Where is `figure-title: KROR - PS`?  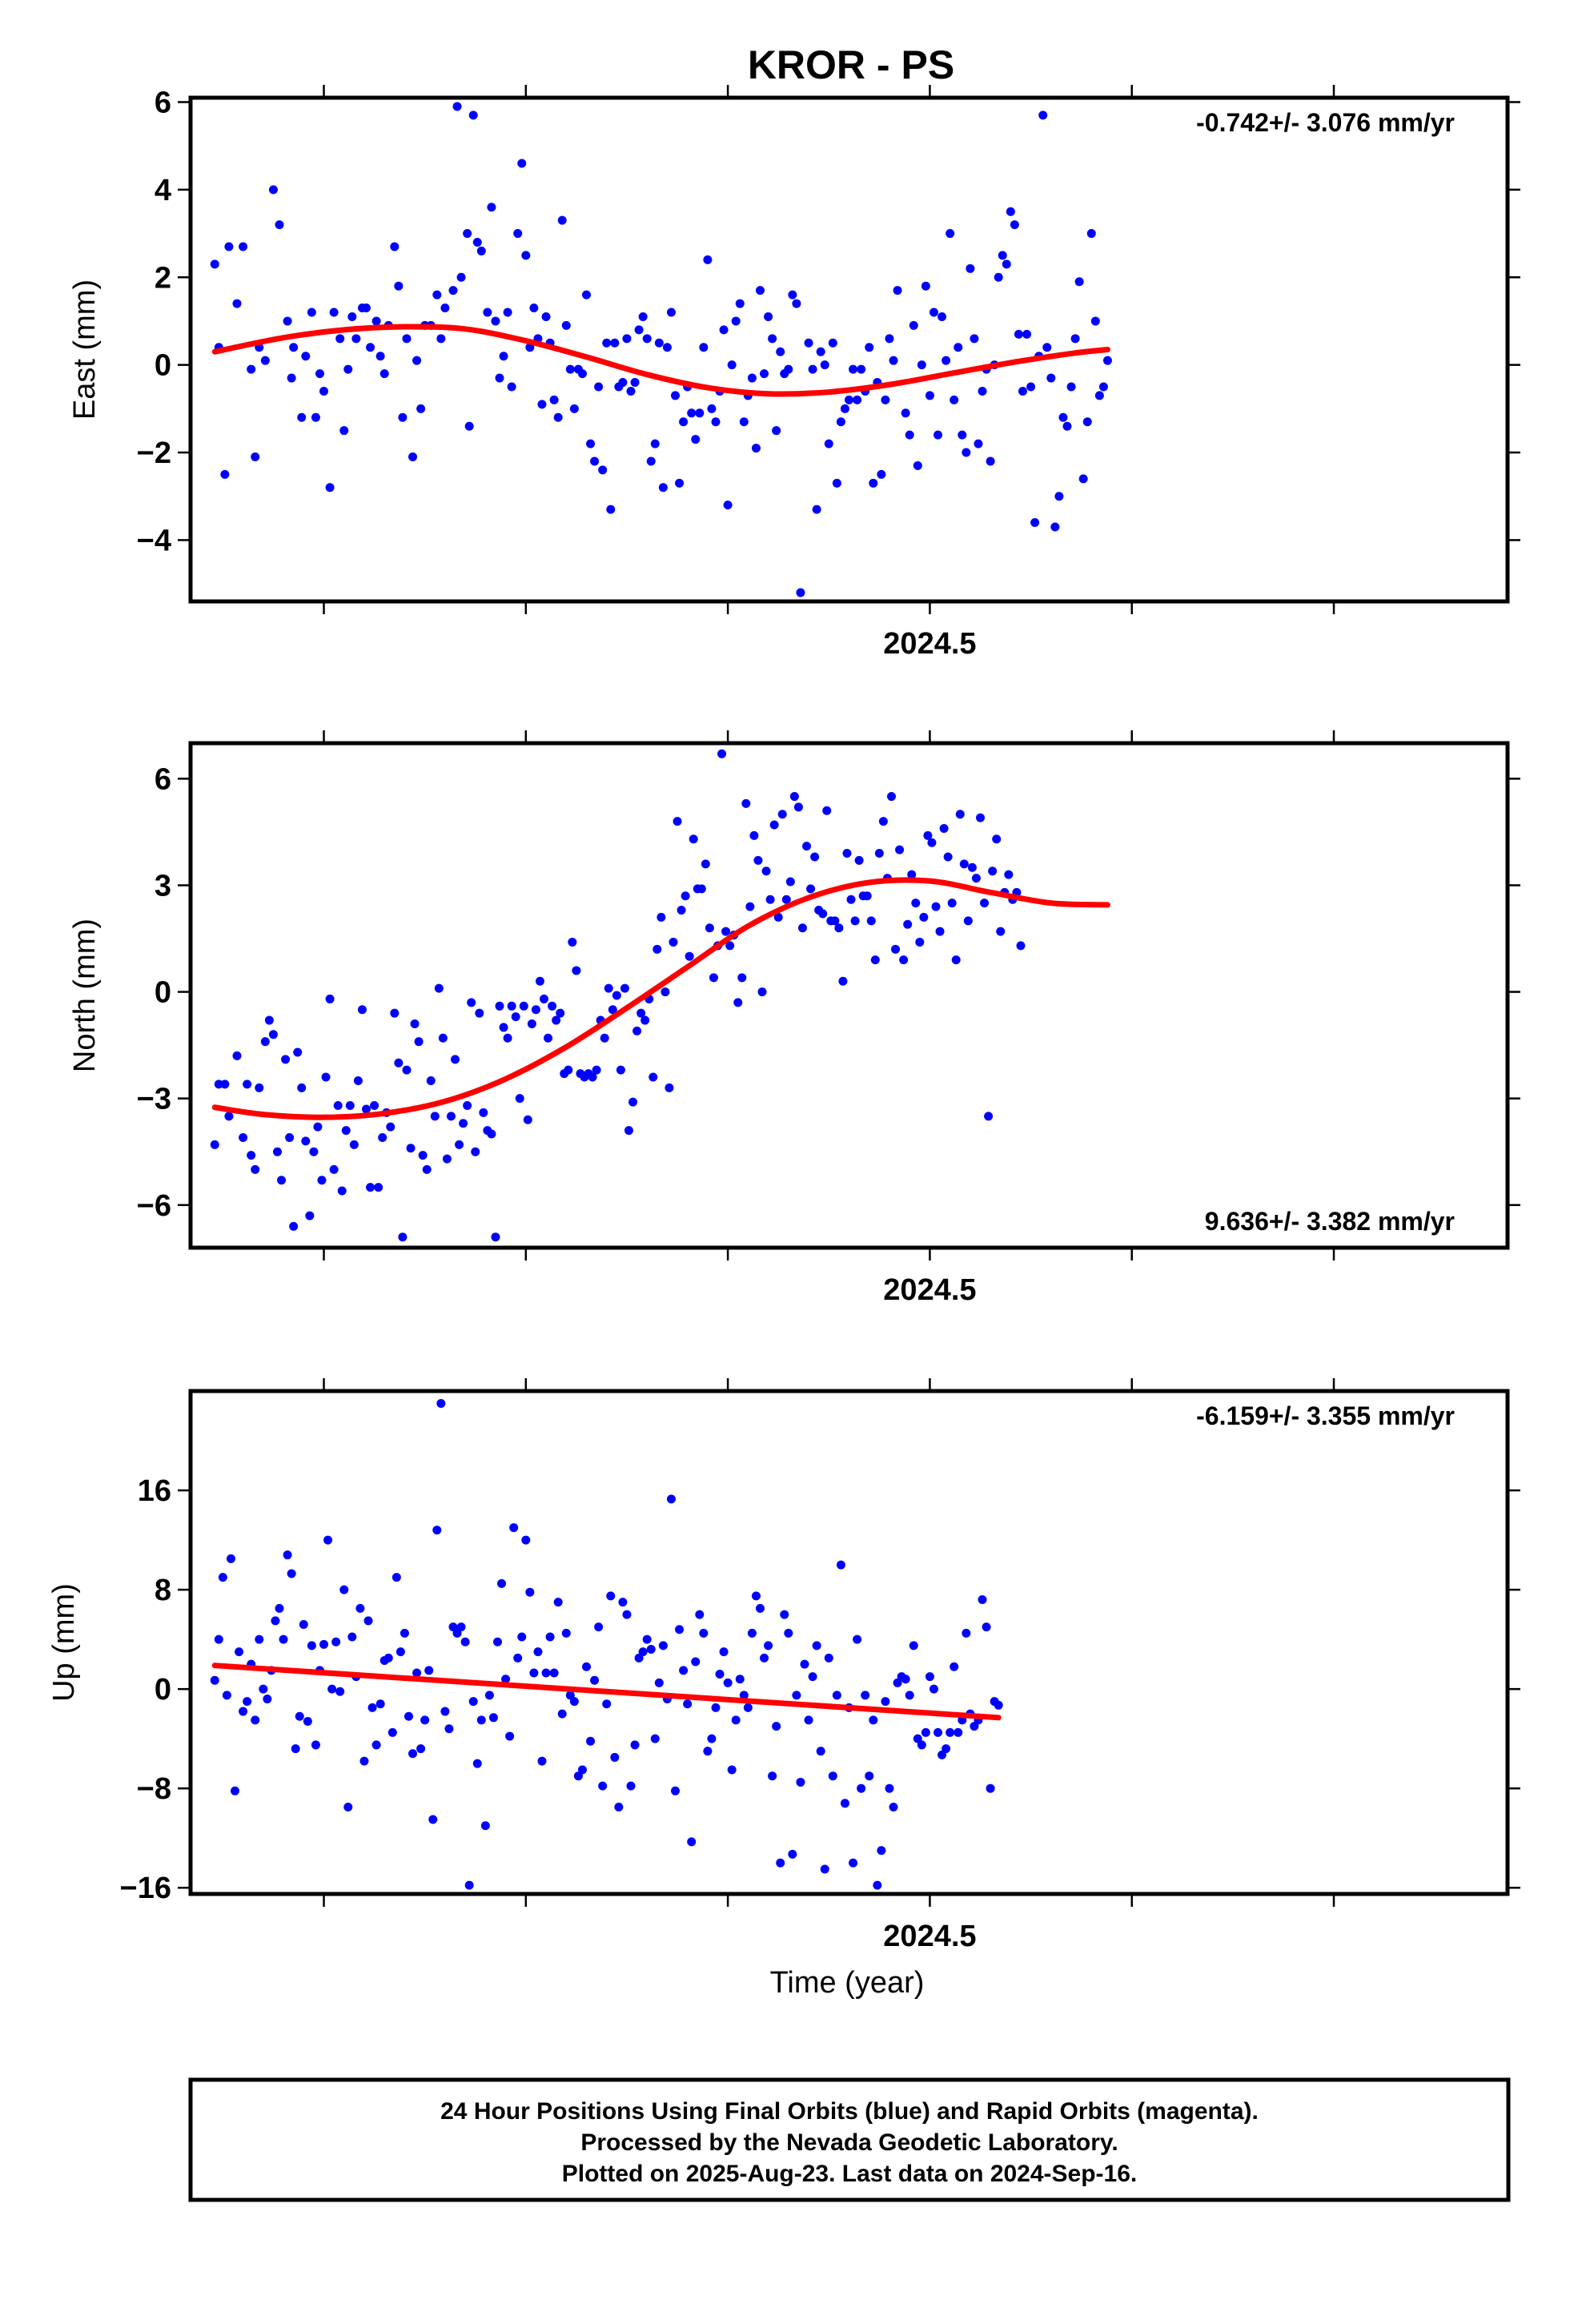
figure-title: KROR - PS is located at coordinates (851, 64).